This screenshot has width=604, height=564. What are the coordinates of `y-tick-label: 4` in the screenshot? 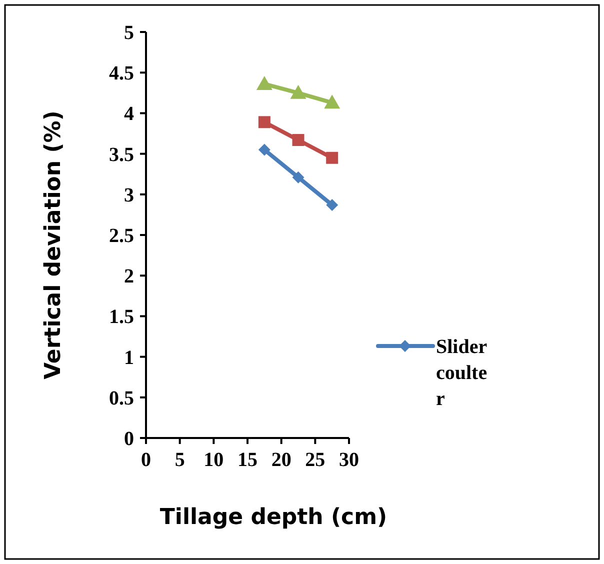 It's located at (129, 114).